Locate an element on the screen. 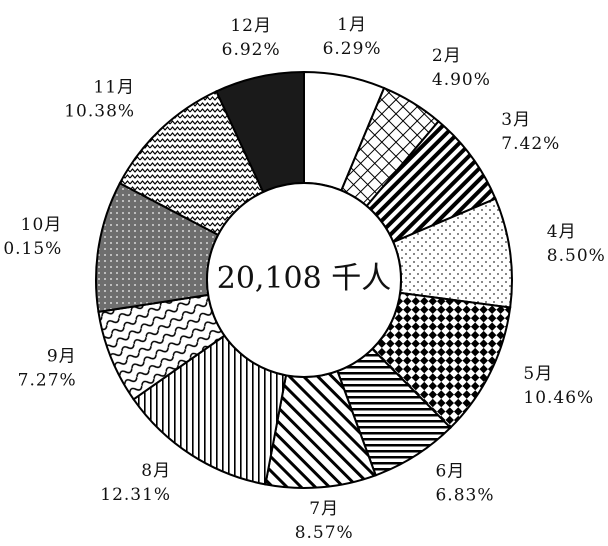  slice-percent-label: 8.57% is located at coordinates (324, 532).